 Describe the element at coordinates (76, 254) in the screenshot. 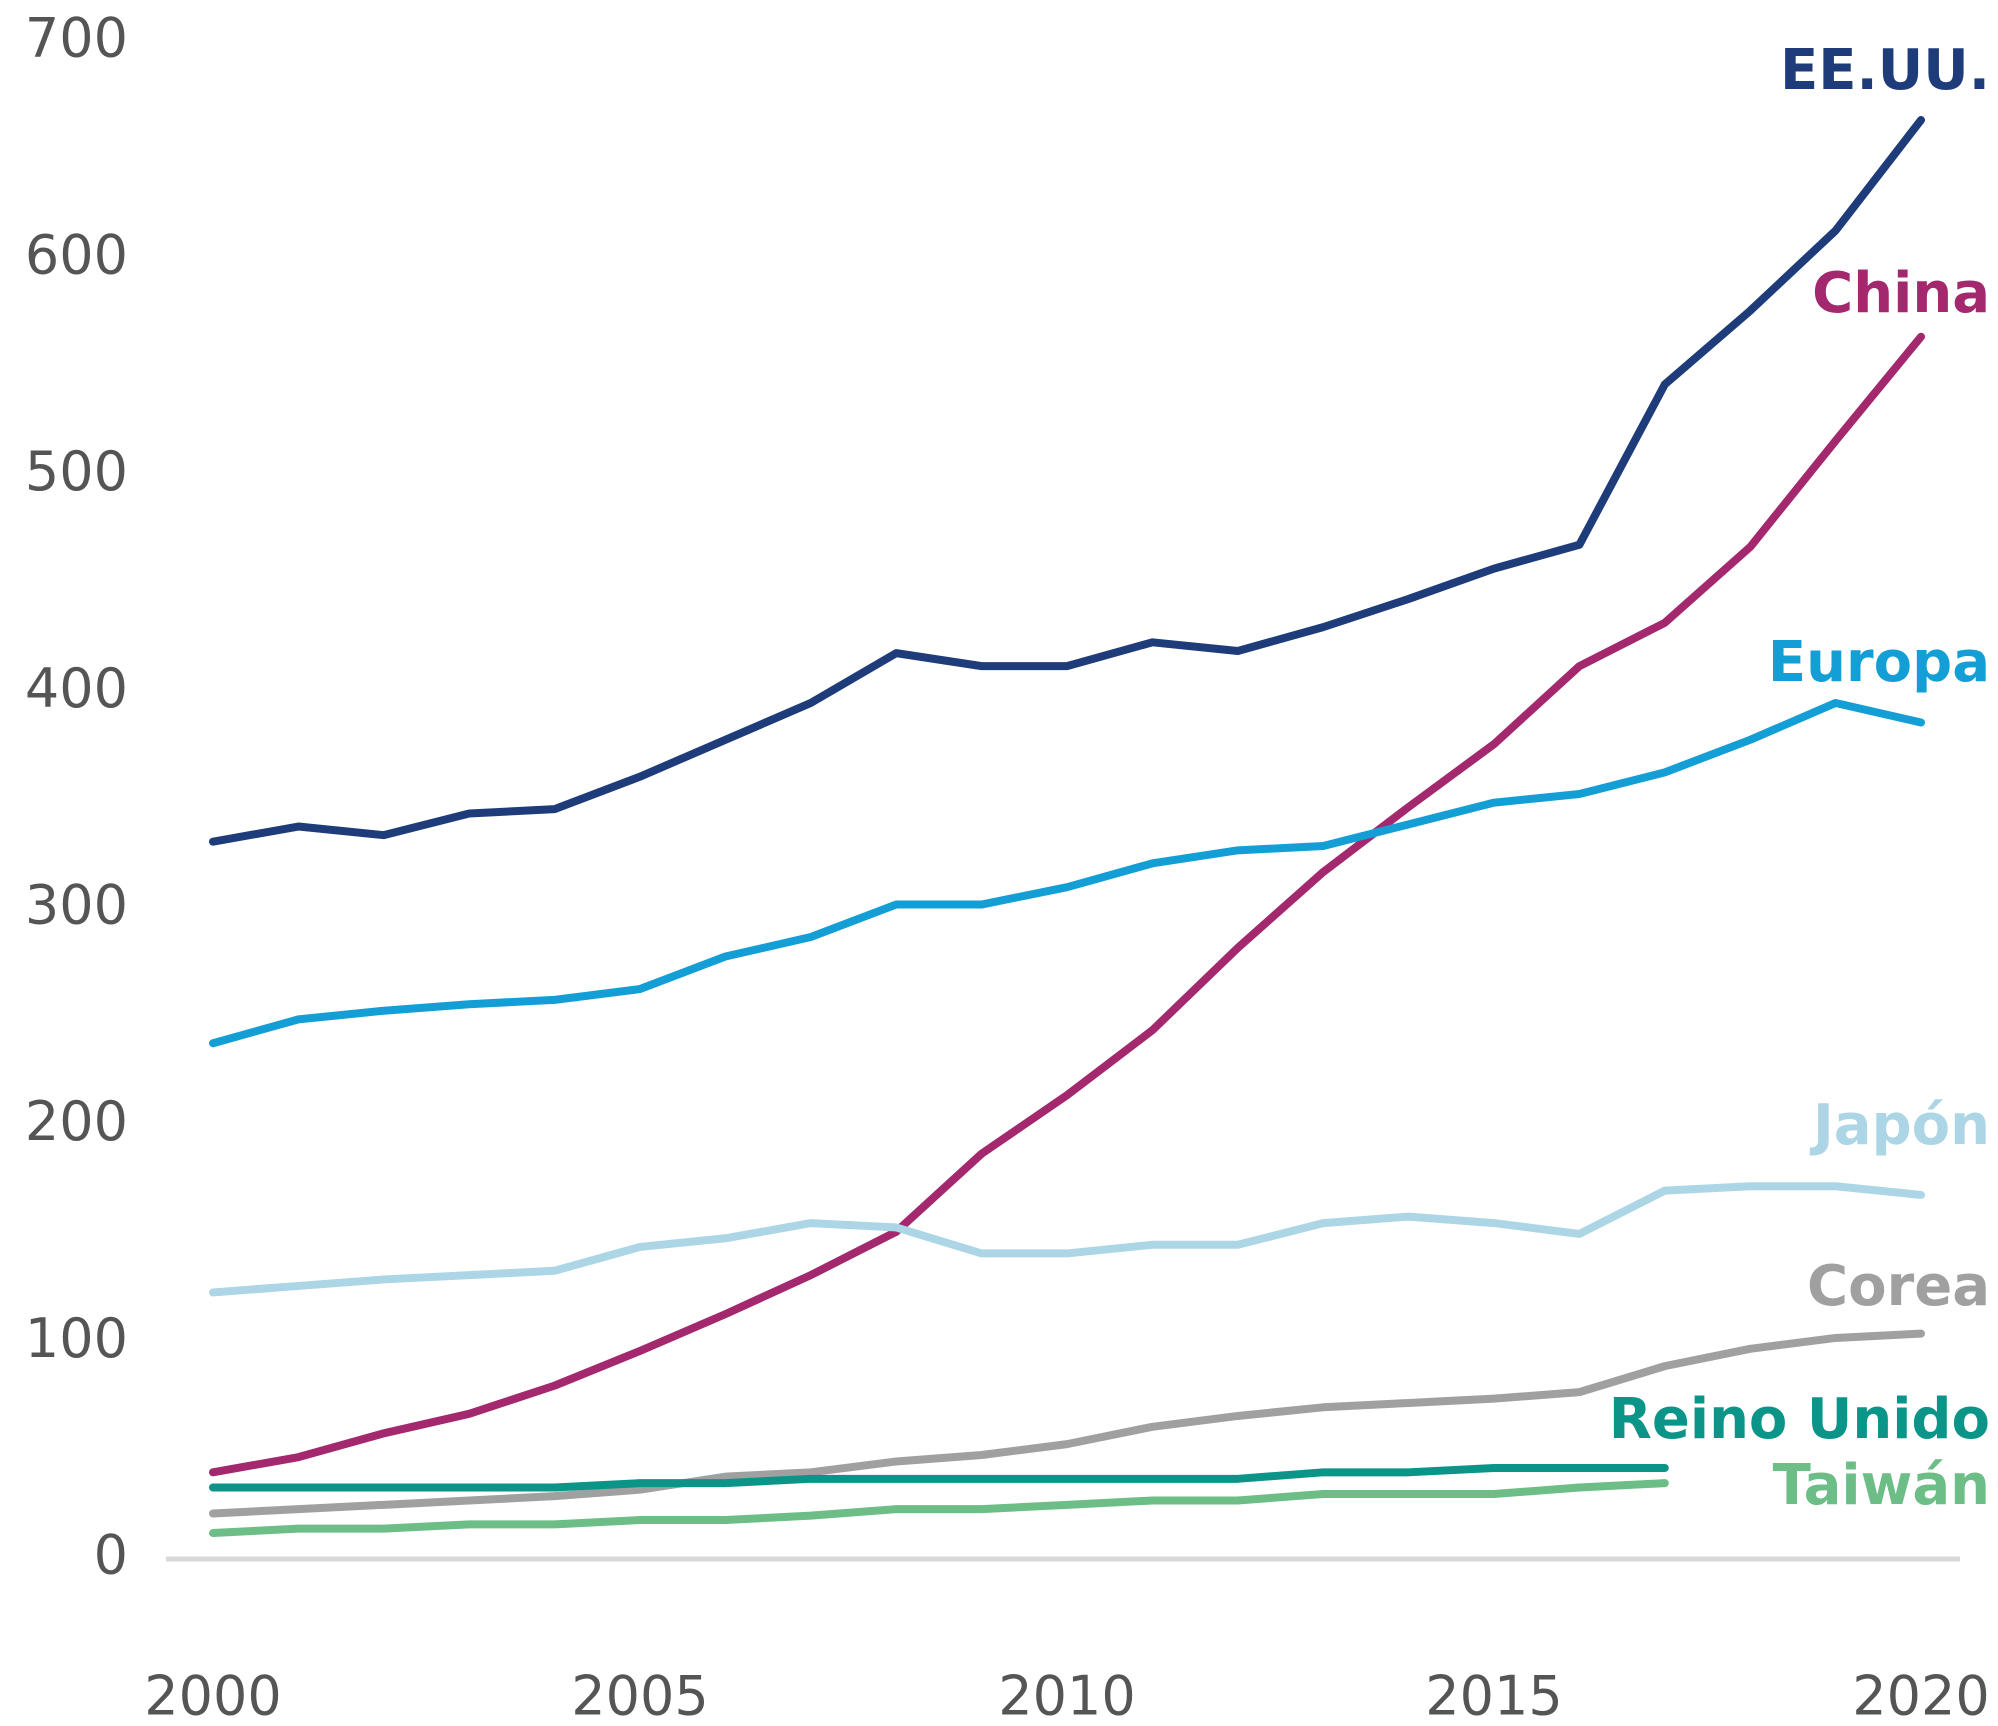

I see `y-tick-label: 600` at that location.